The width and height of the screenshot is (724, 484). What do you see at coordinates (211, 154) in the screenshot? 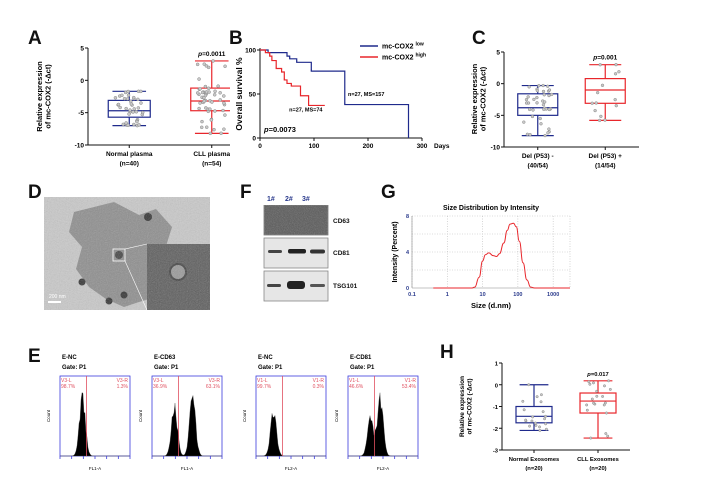
I see `x-category-label: CLL plasma` at bounding box center [211, 154].